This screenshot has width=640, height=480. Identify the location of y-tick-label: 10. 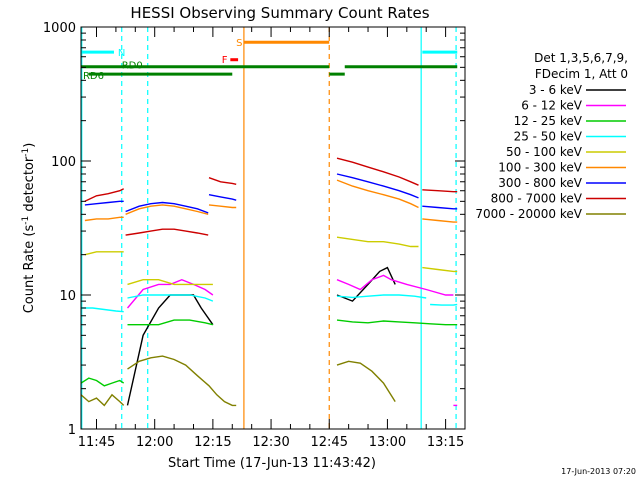
(67, 296).